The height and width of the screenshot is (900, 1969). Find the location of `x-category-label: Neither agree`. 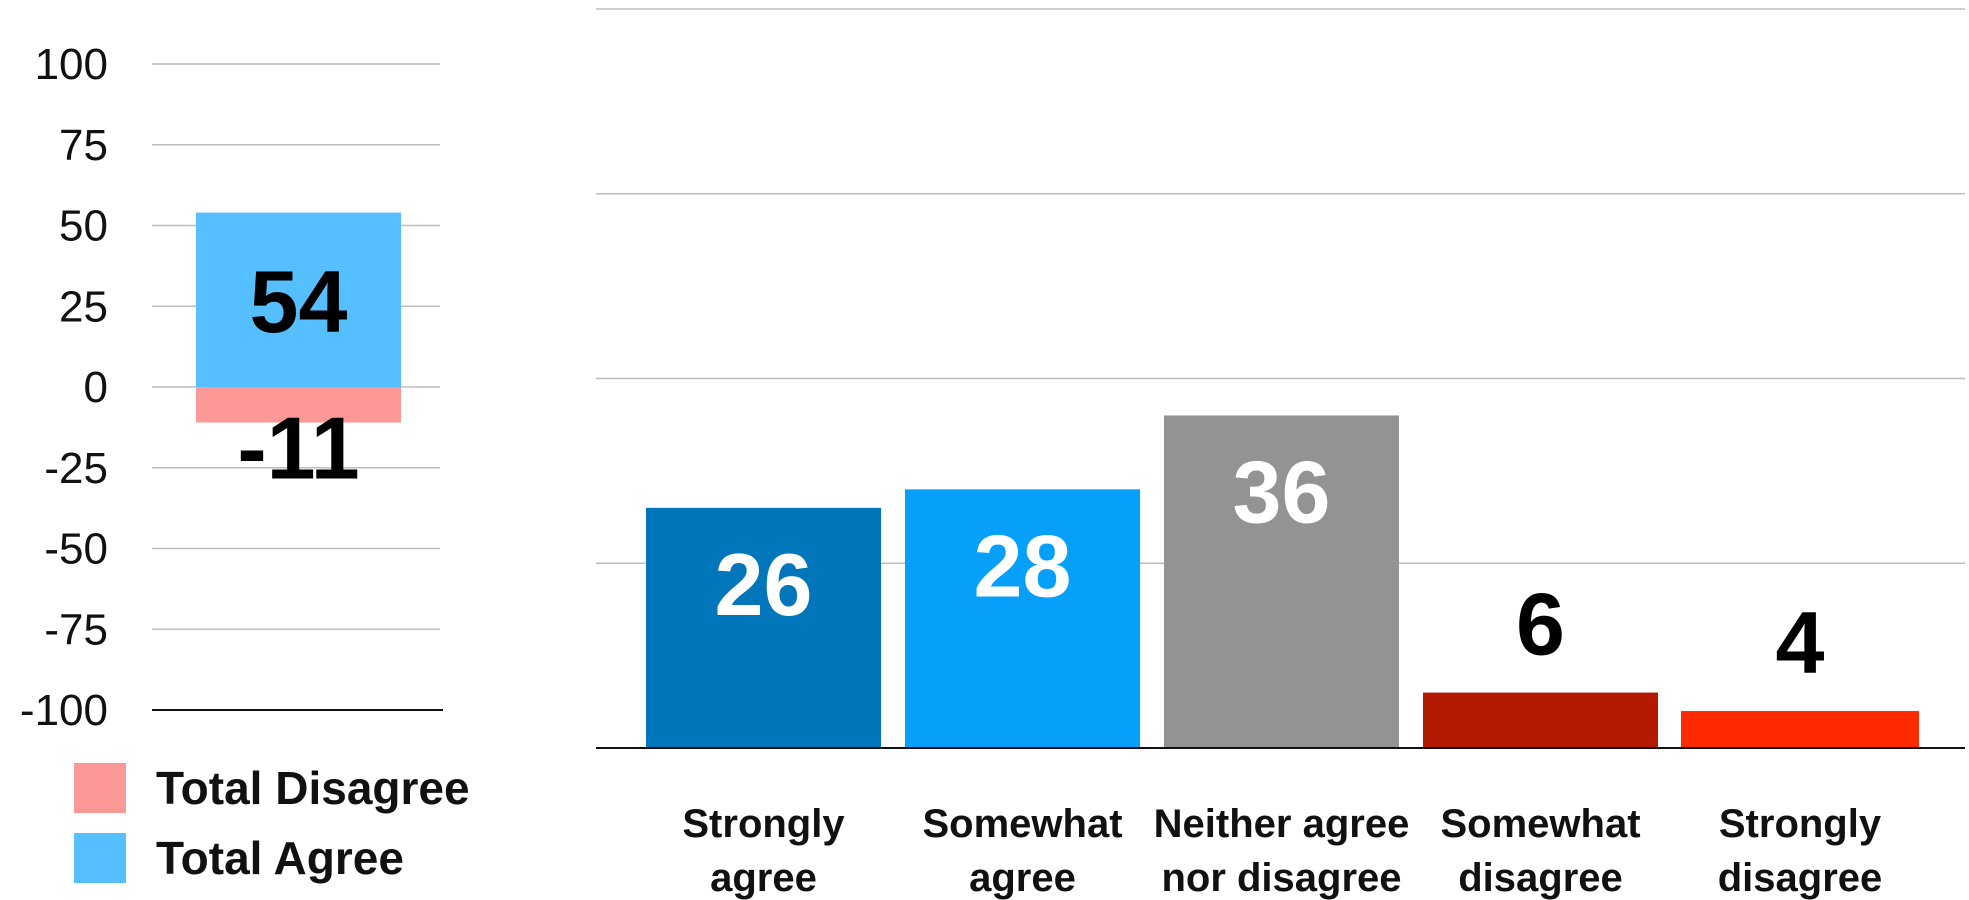

x-category-label: Neither agree is located at coordinates (1282, 824).